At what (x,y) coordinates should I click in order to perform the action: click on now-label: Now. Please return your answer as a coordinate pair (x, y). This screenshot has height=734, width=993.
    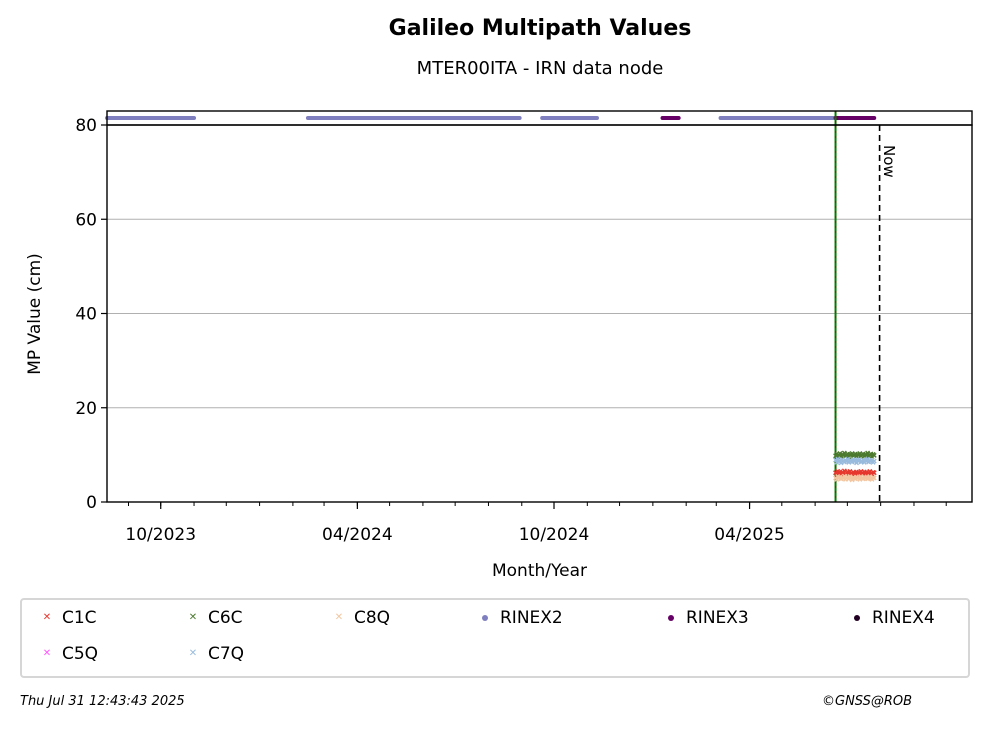
    Looking at the image, I should click on (889, 161).